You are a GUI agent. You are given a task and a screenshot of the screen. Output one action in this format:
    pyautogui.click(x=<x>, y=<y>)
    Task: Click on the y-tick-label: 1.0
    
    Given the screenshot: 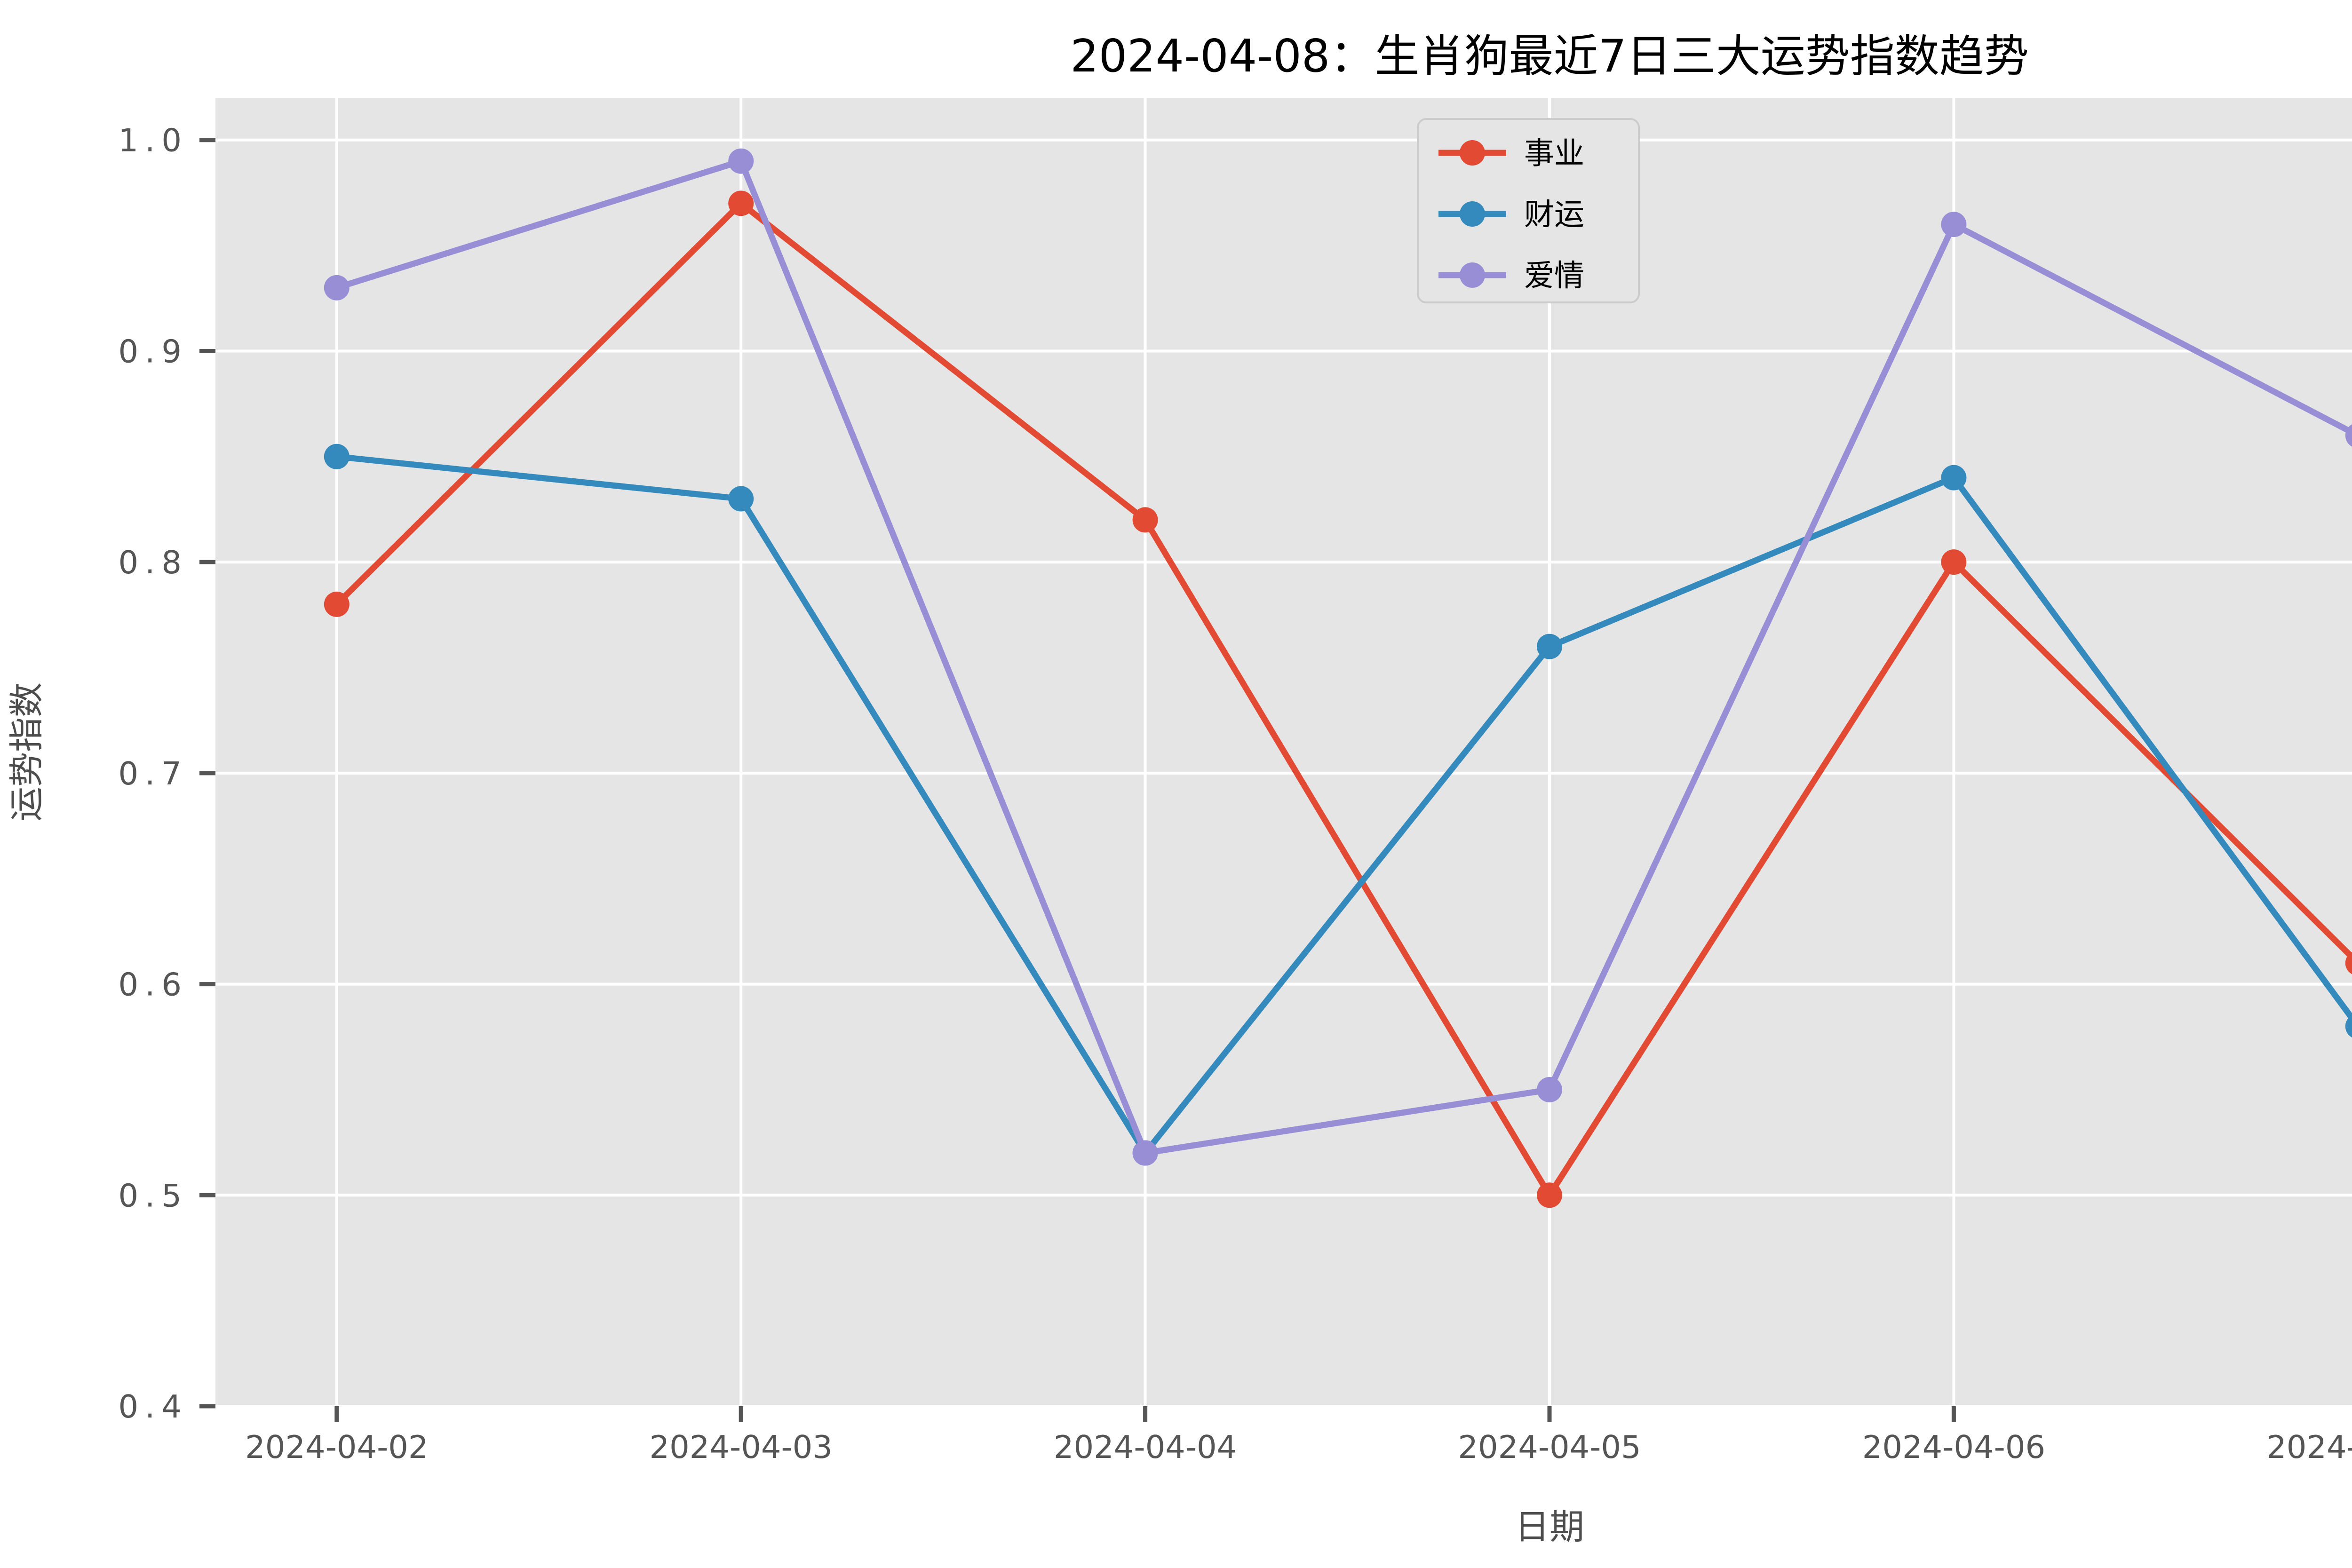 What is the action you would take?
    pyautogui.click(x=153, y=140)
    